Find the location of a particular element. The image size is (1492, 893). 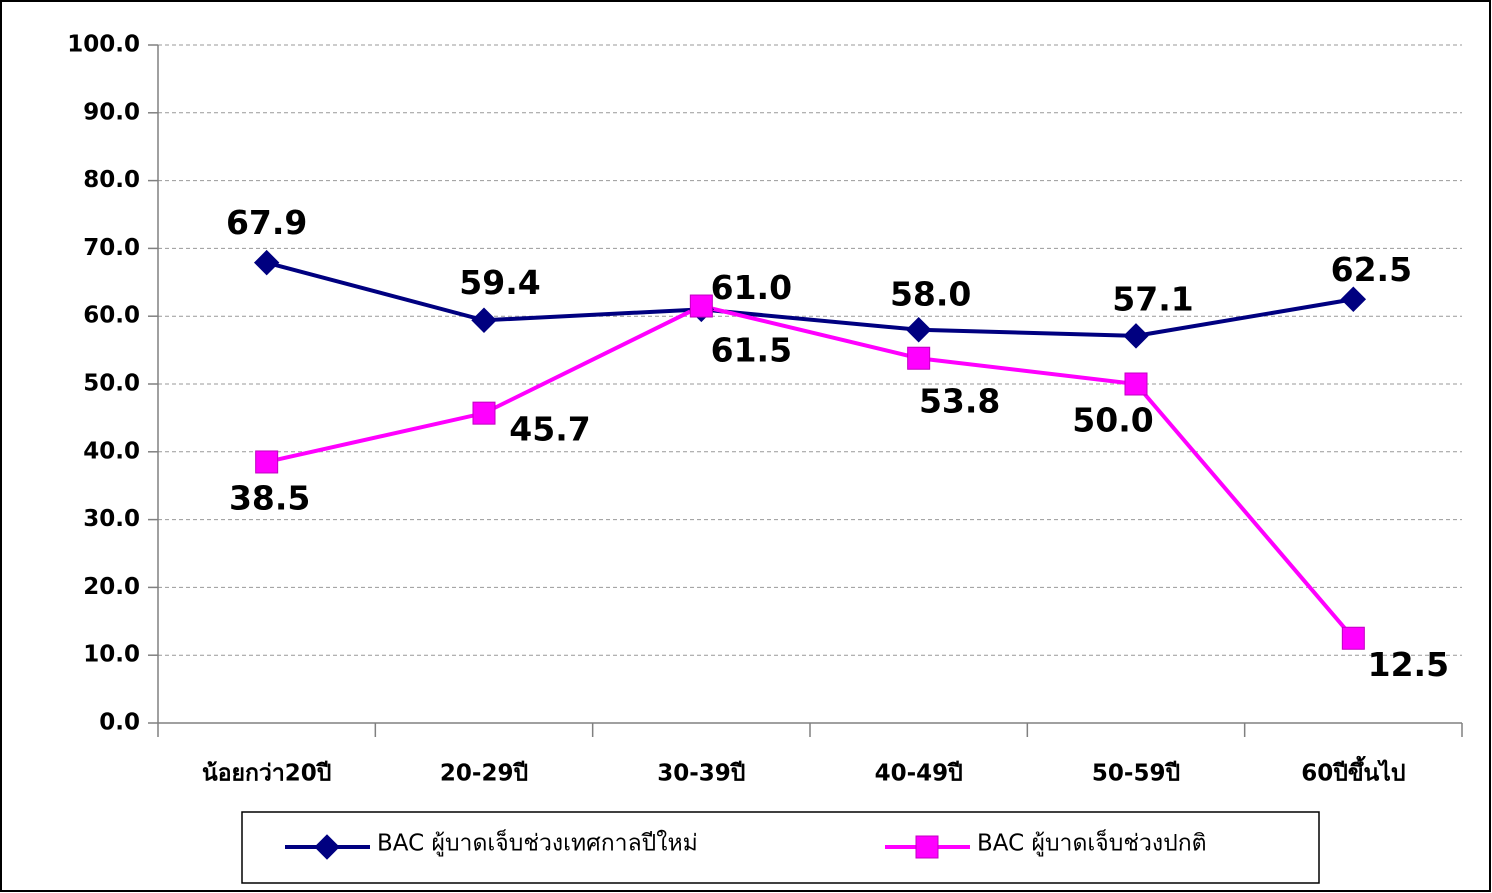

y-tick-label: 100.0 is located at coordinates (103, 45).